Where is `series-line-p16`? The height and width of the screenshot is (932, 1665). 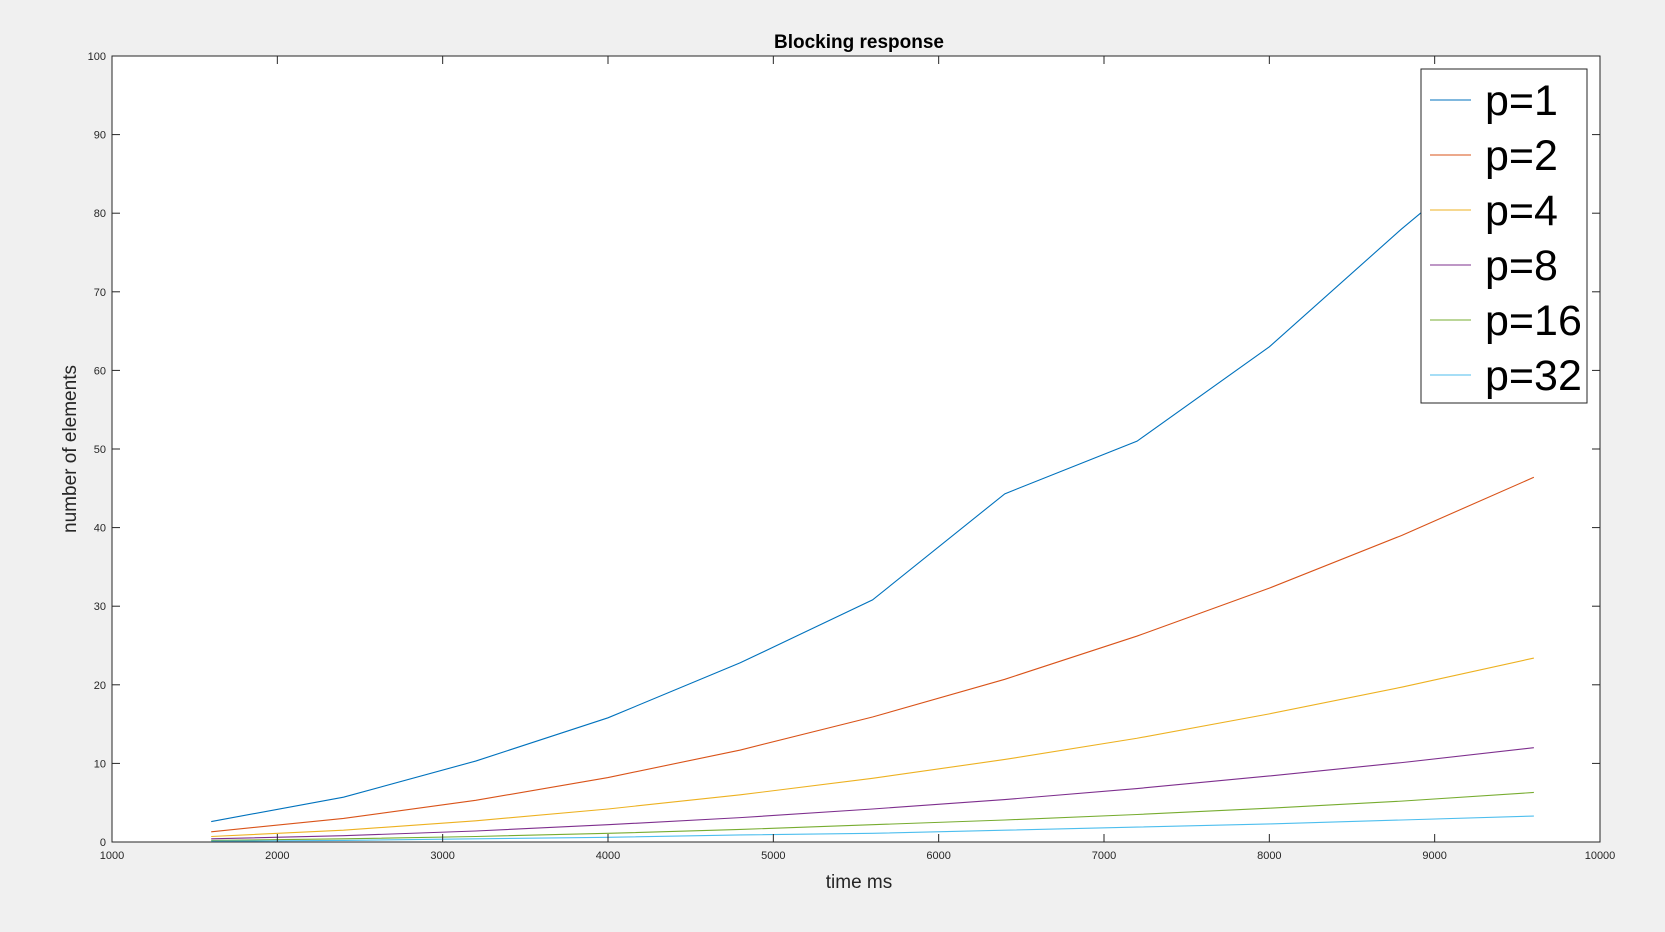 series-line-p16 is located at coordinates (872, 816).